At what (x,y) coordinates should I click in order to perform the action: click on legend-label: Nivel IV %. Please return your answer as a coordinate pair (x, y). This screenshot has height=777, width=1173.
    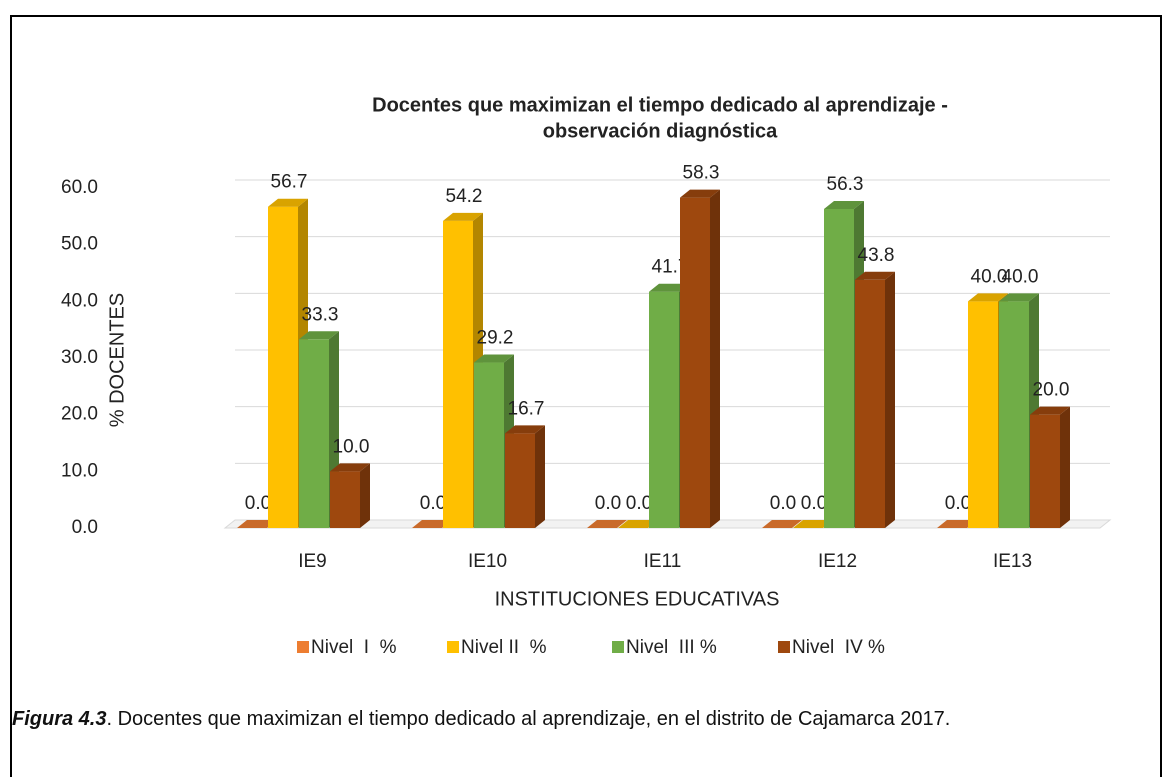
    Looking at the image, I should click on (838, 647).